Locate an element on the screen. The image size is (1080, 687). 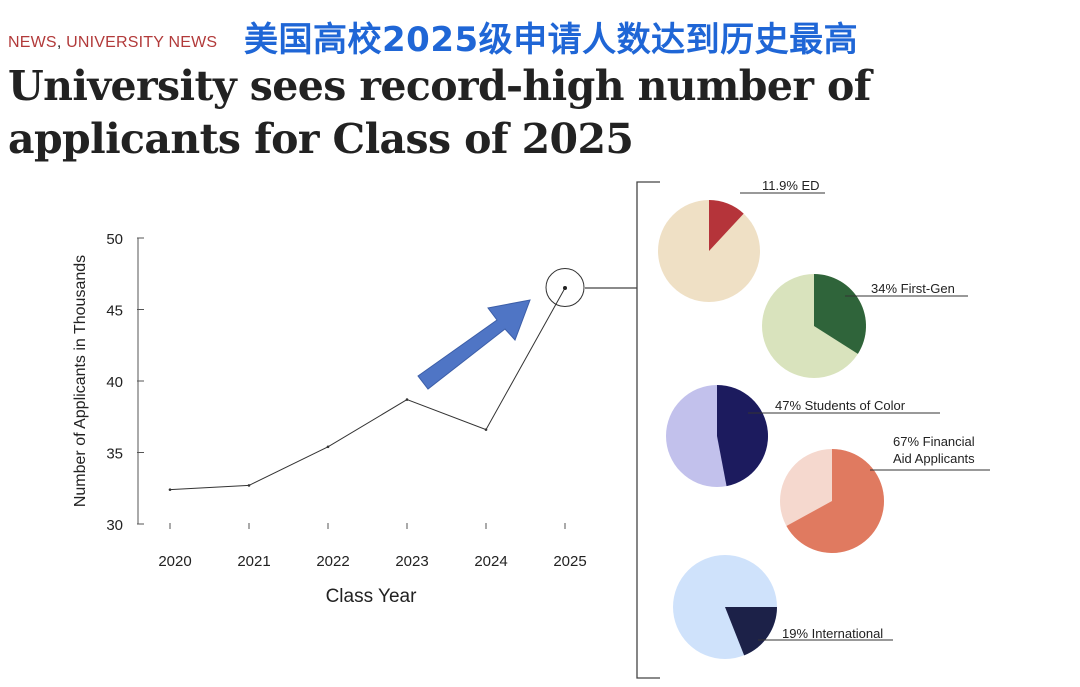
y-tick-label: 35 is located at coordinates (114, 454).